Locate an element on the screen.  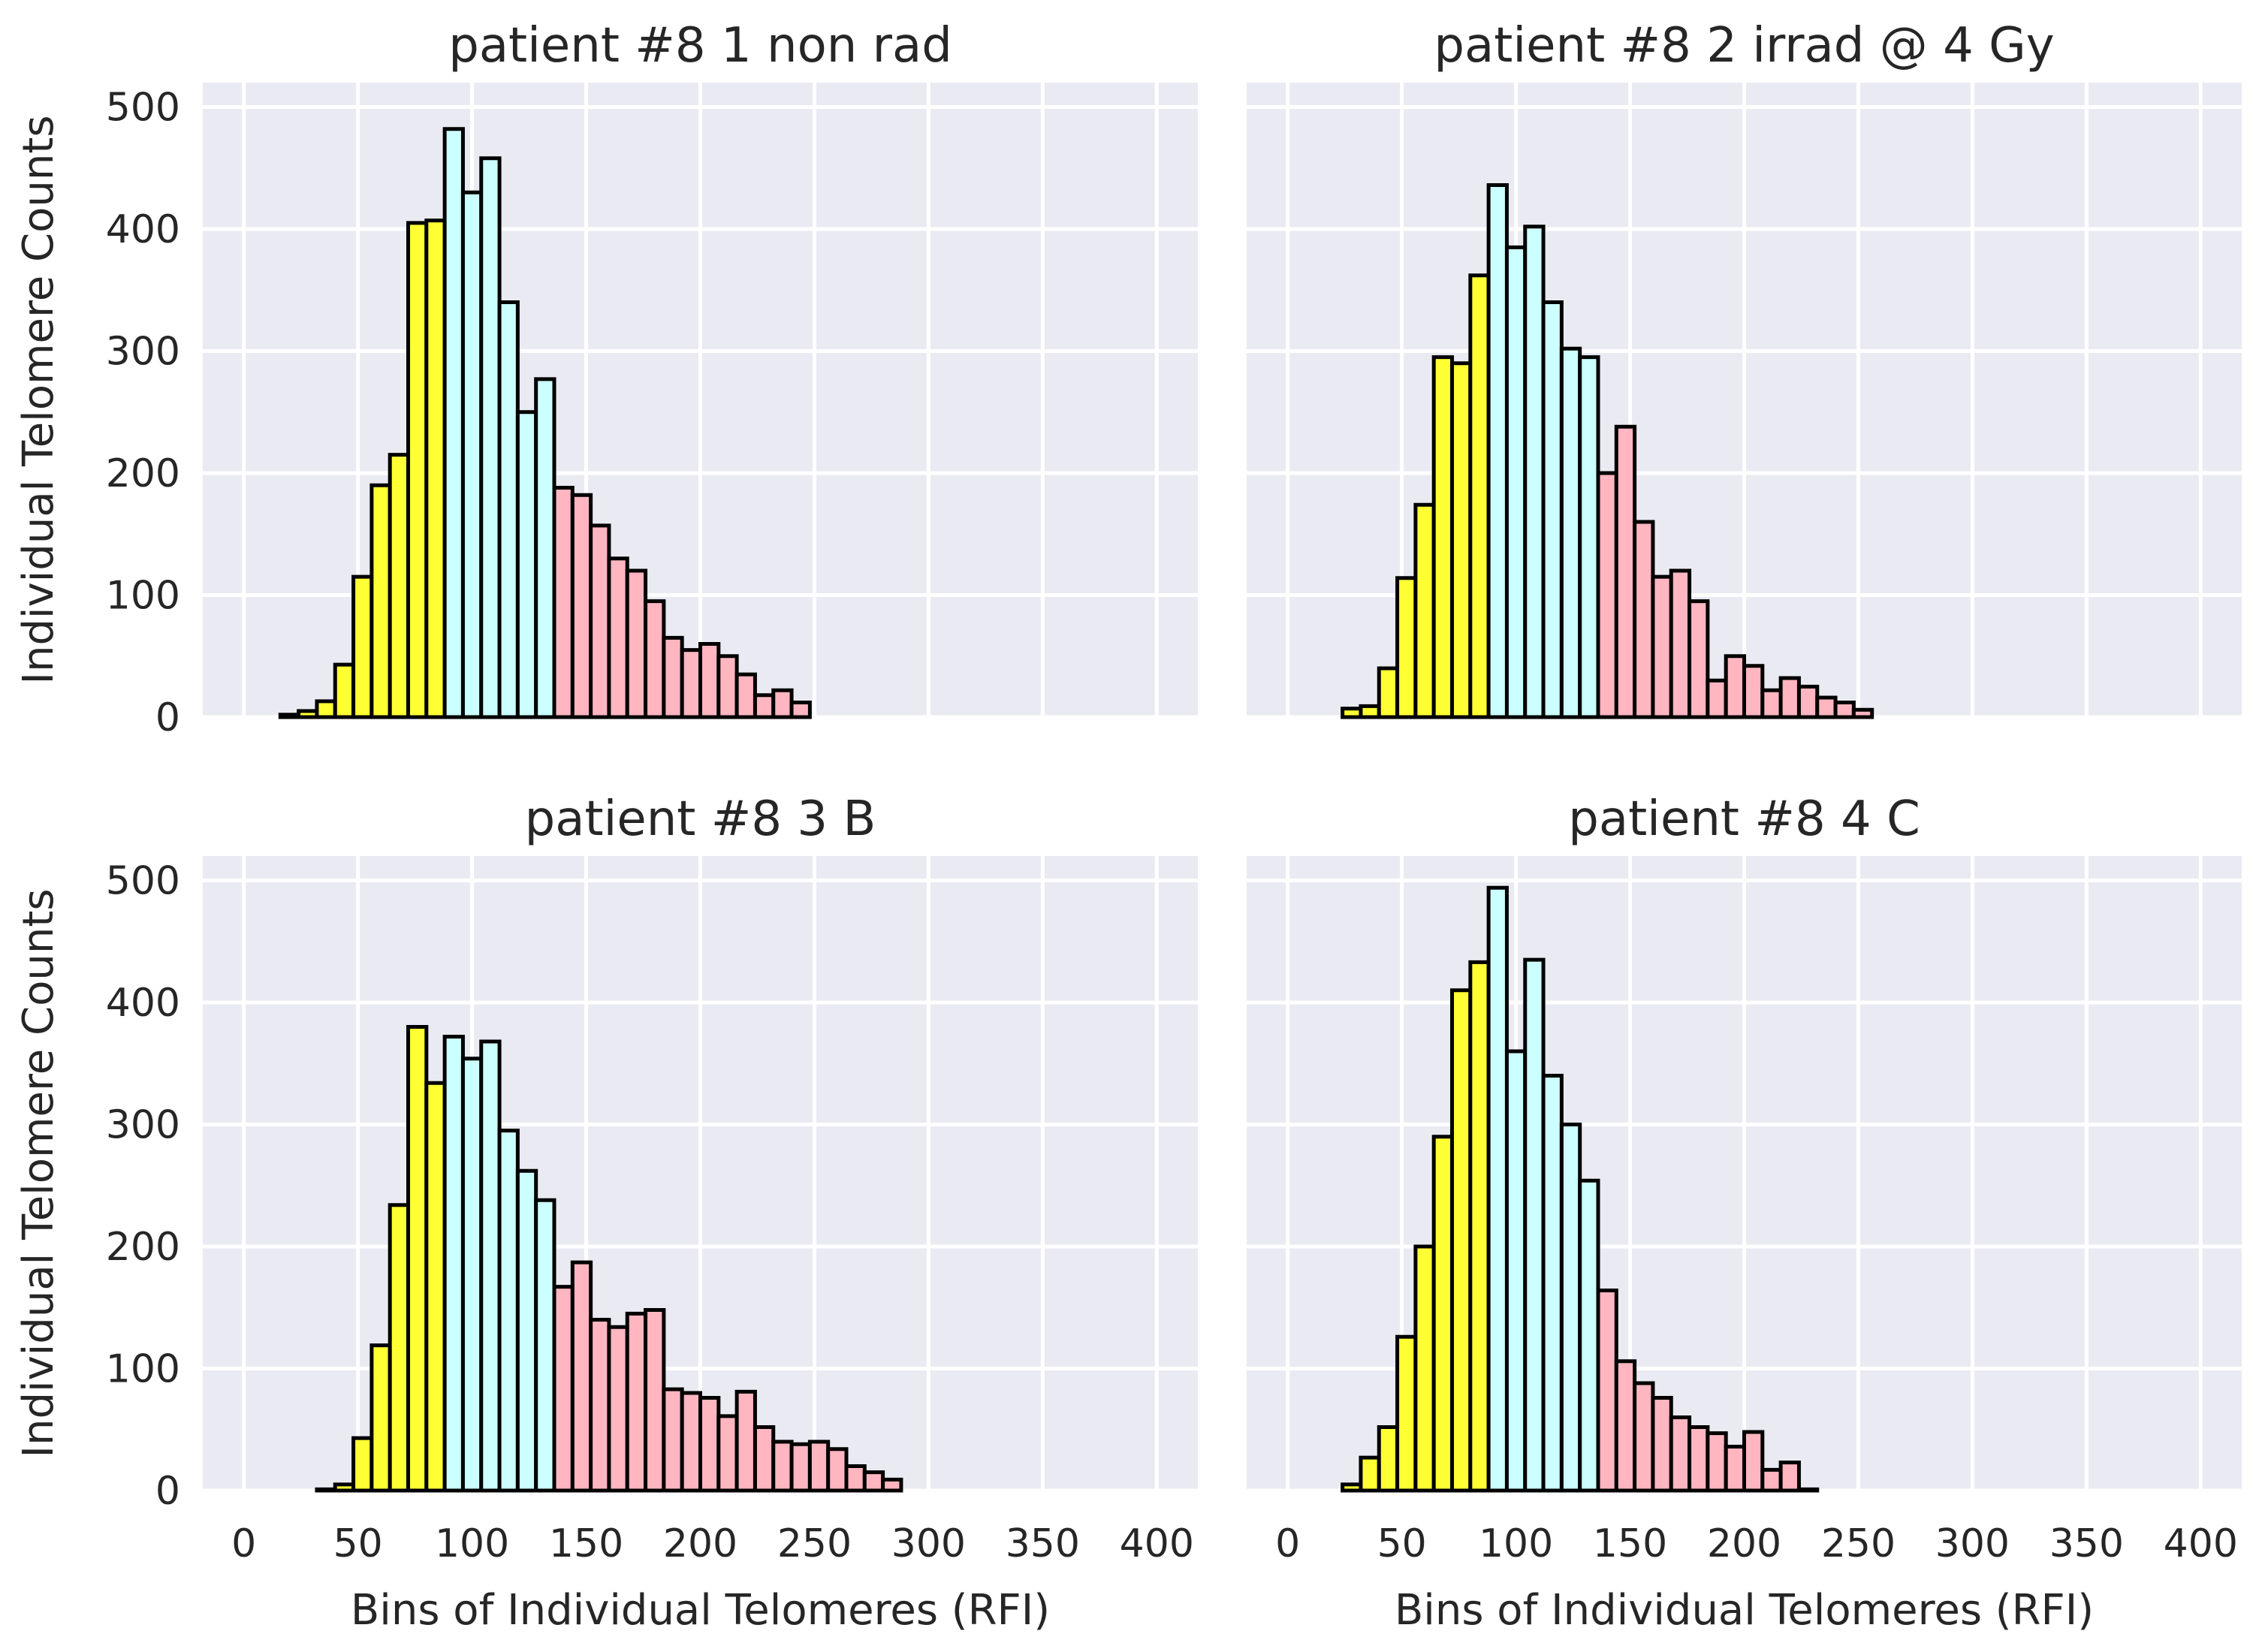
x-tick-label: 350 is located at coordinates (2087, 1543).